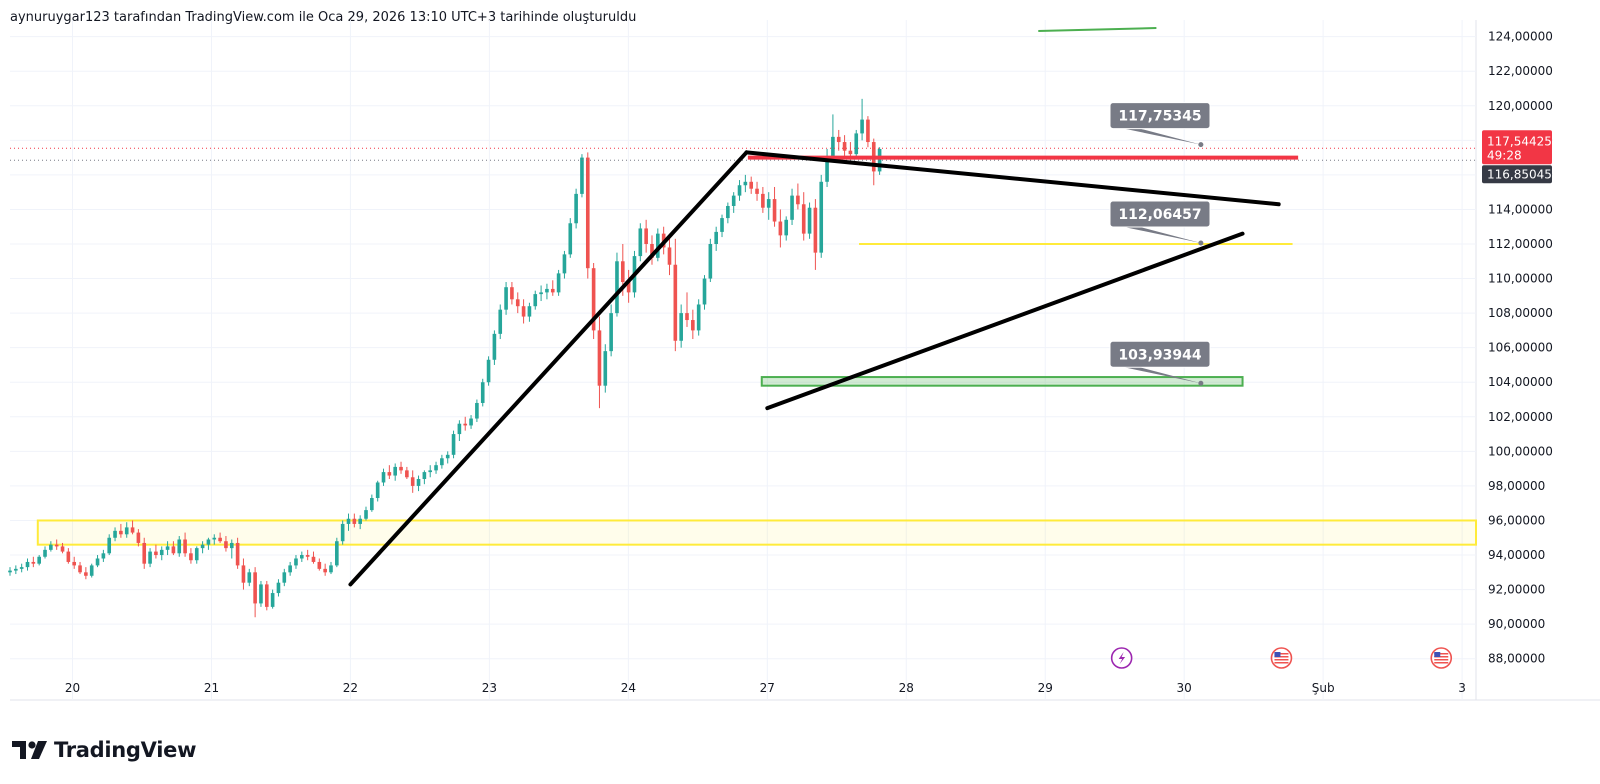  I want to click on y-tick-label: 112,00000, so click(1520, 244).